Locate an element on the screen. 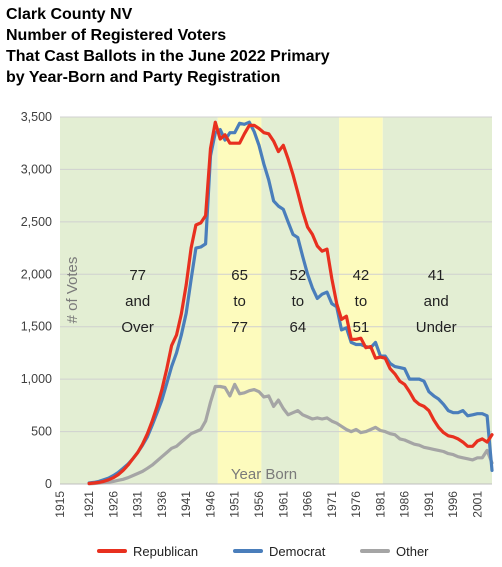 The height and width of the screenshot is (567, 502). legend-item-other: Other is located at coordinates (394, 551).